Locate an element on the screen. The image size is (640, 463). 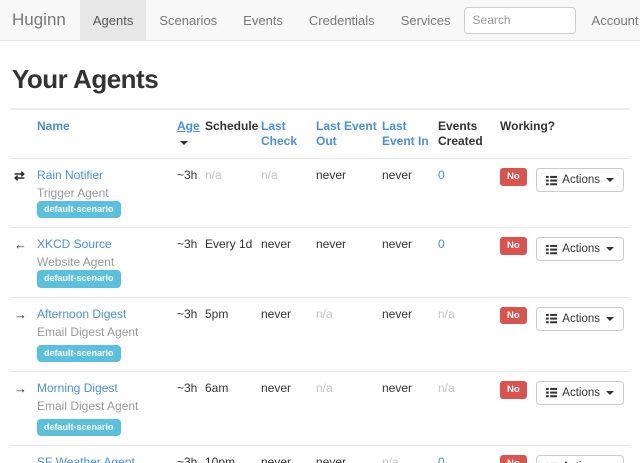
last-check-cell: n/a is located at coordinates (288, 192).